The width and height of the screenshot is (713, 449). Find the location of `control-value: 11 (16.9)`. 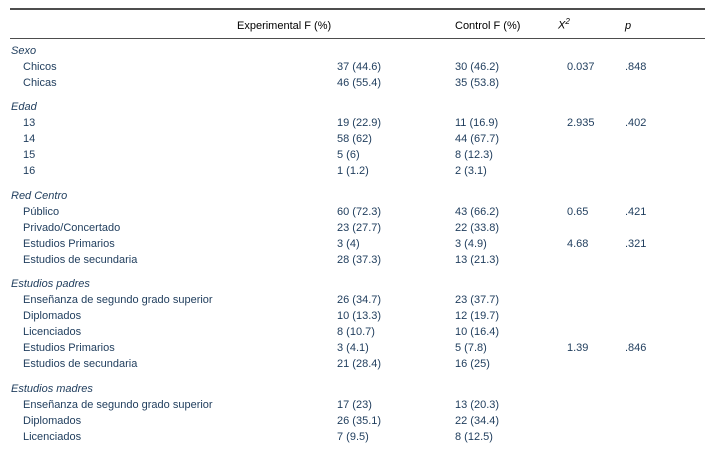

control-value: 11 (16.9) is located at coordinates (477, 123).